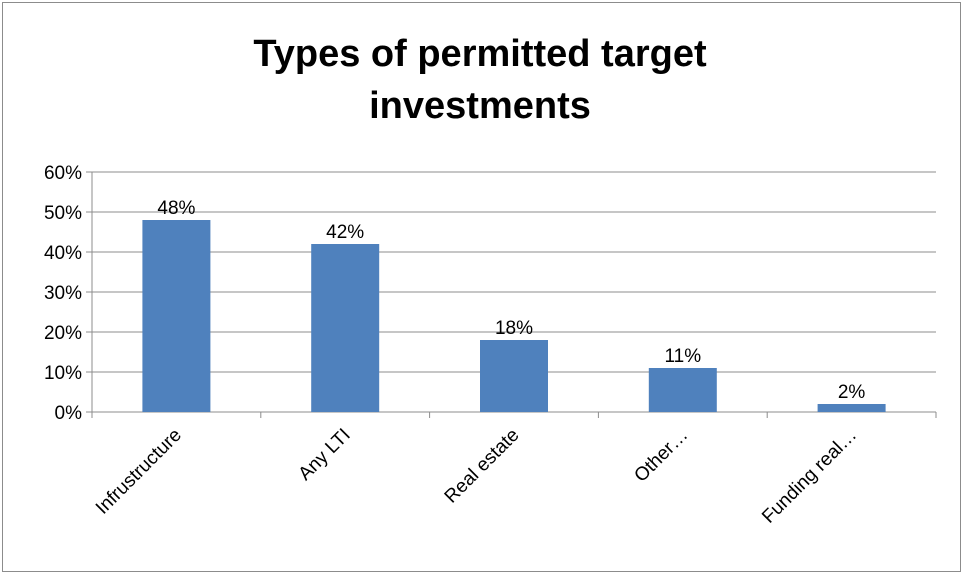 Image resolution: width=965 pixels, height=576 pixels. Describe the element at coordinates (852, 392) in the screenshot. I see `data-label: 2%` at that location.